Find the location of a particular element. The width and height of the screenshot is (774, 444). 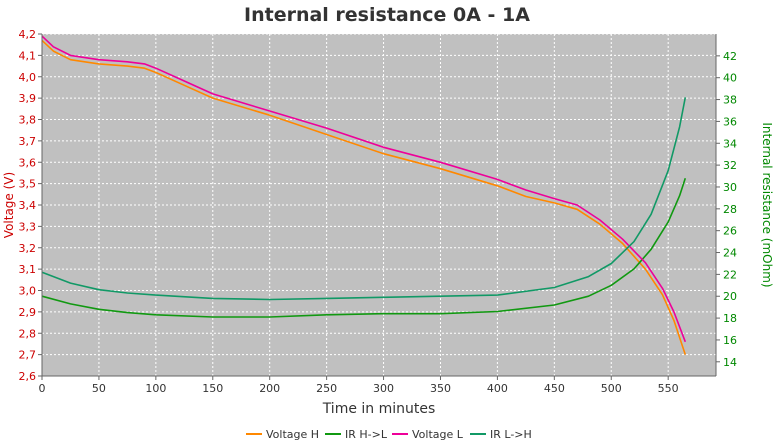

chart-title: Internal resistance 0A - 1A is located at coordinates (387, 15).